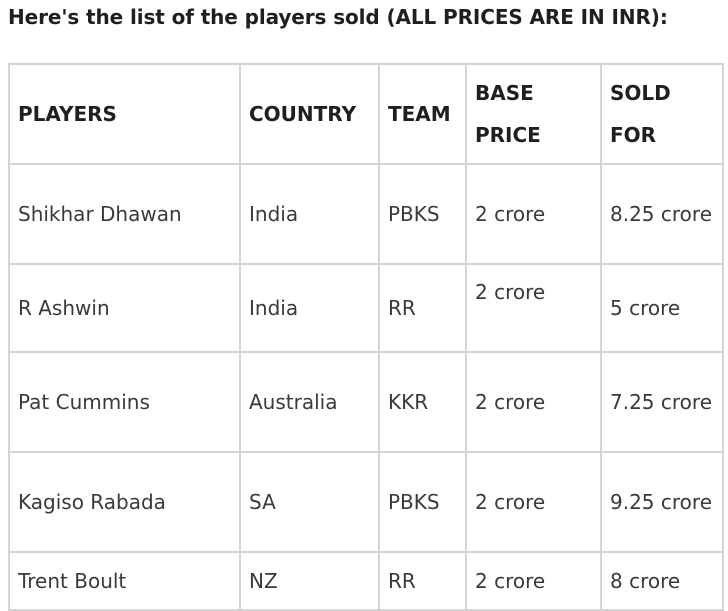 The image size is (728, 611). Describe the element at coordinates (124, 581) in the screenshot. I see `cell-player: Trent Boult` at that location.